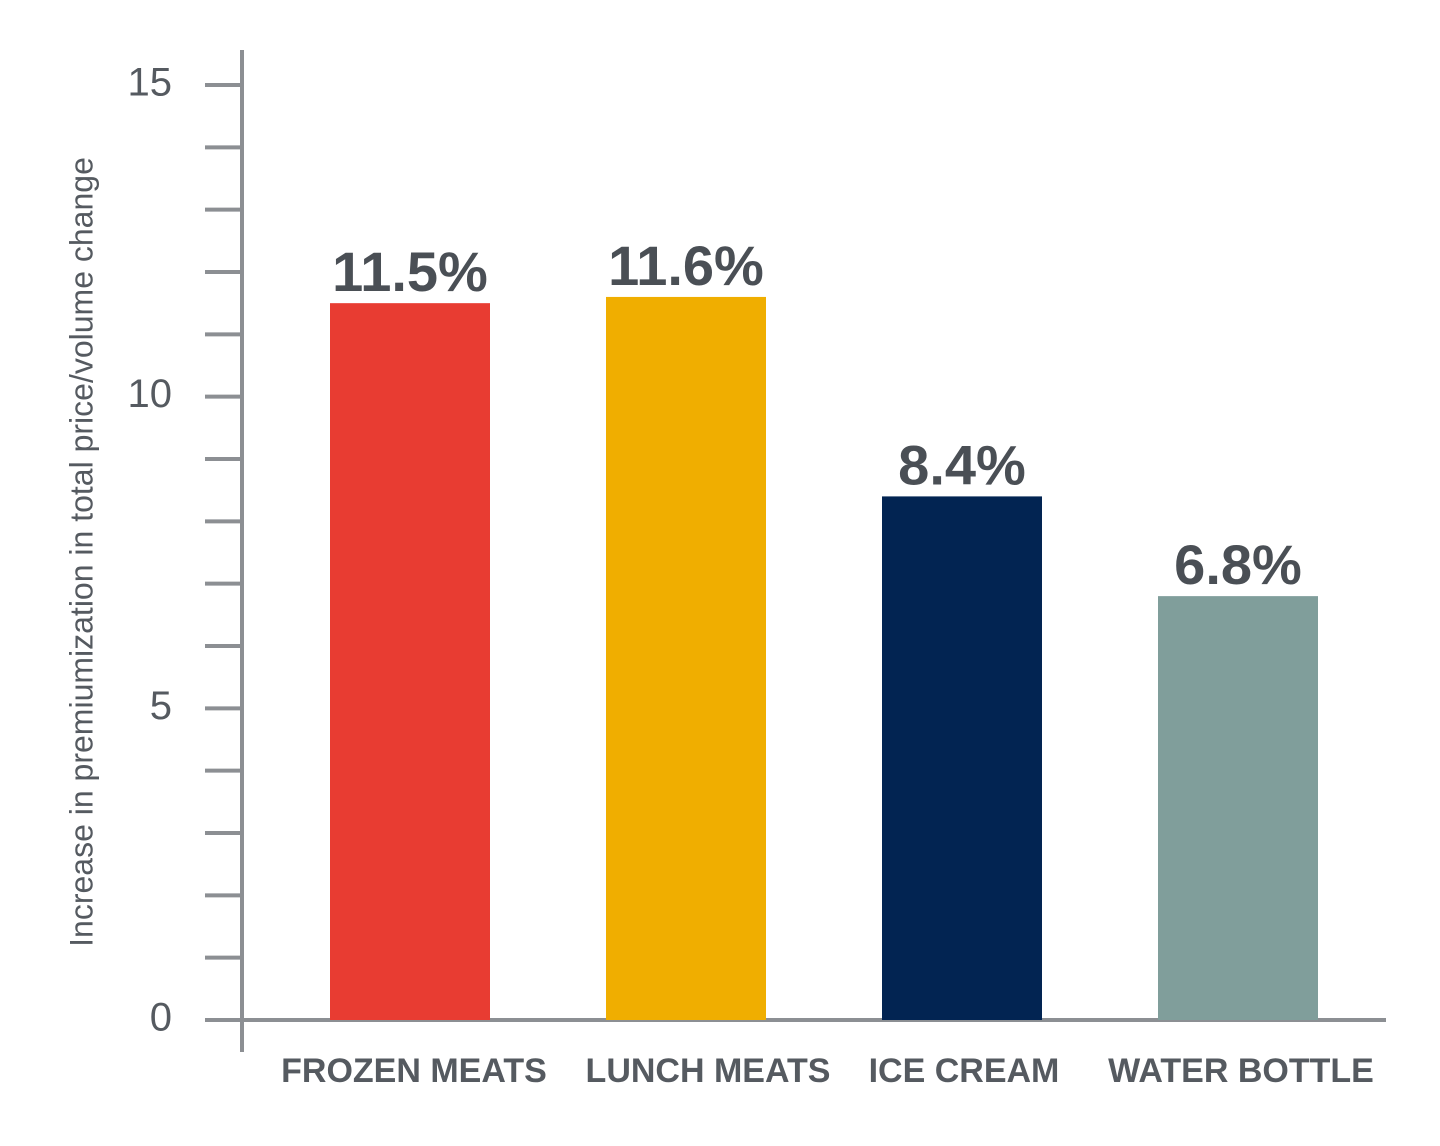 Image resolution: width=1440 pixels, height=1146 pixels. What do you see at coordinates (1238, 564) in the screenshot?
I see `data-label: 6.8%` at bounding box center [1238, 564].